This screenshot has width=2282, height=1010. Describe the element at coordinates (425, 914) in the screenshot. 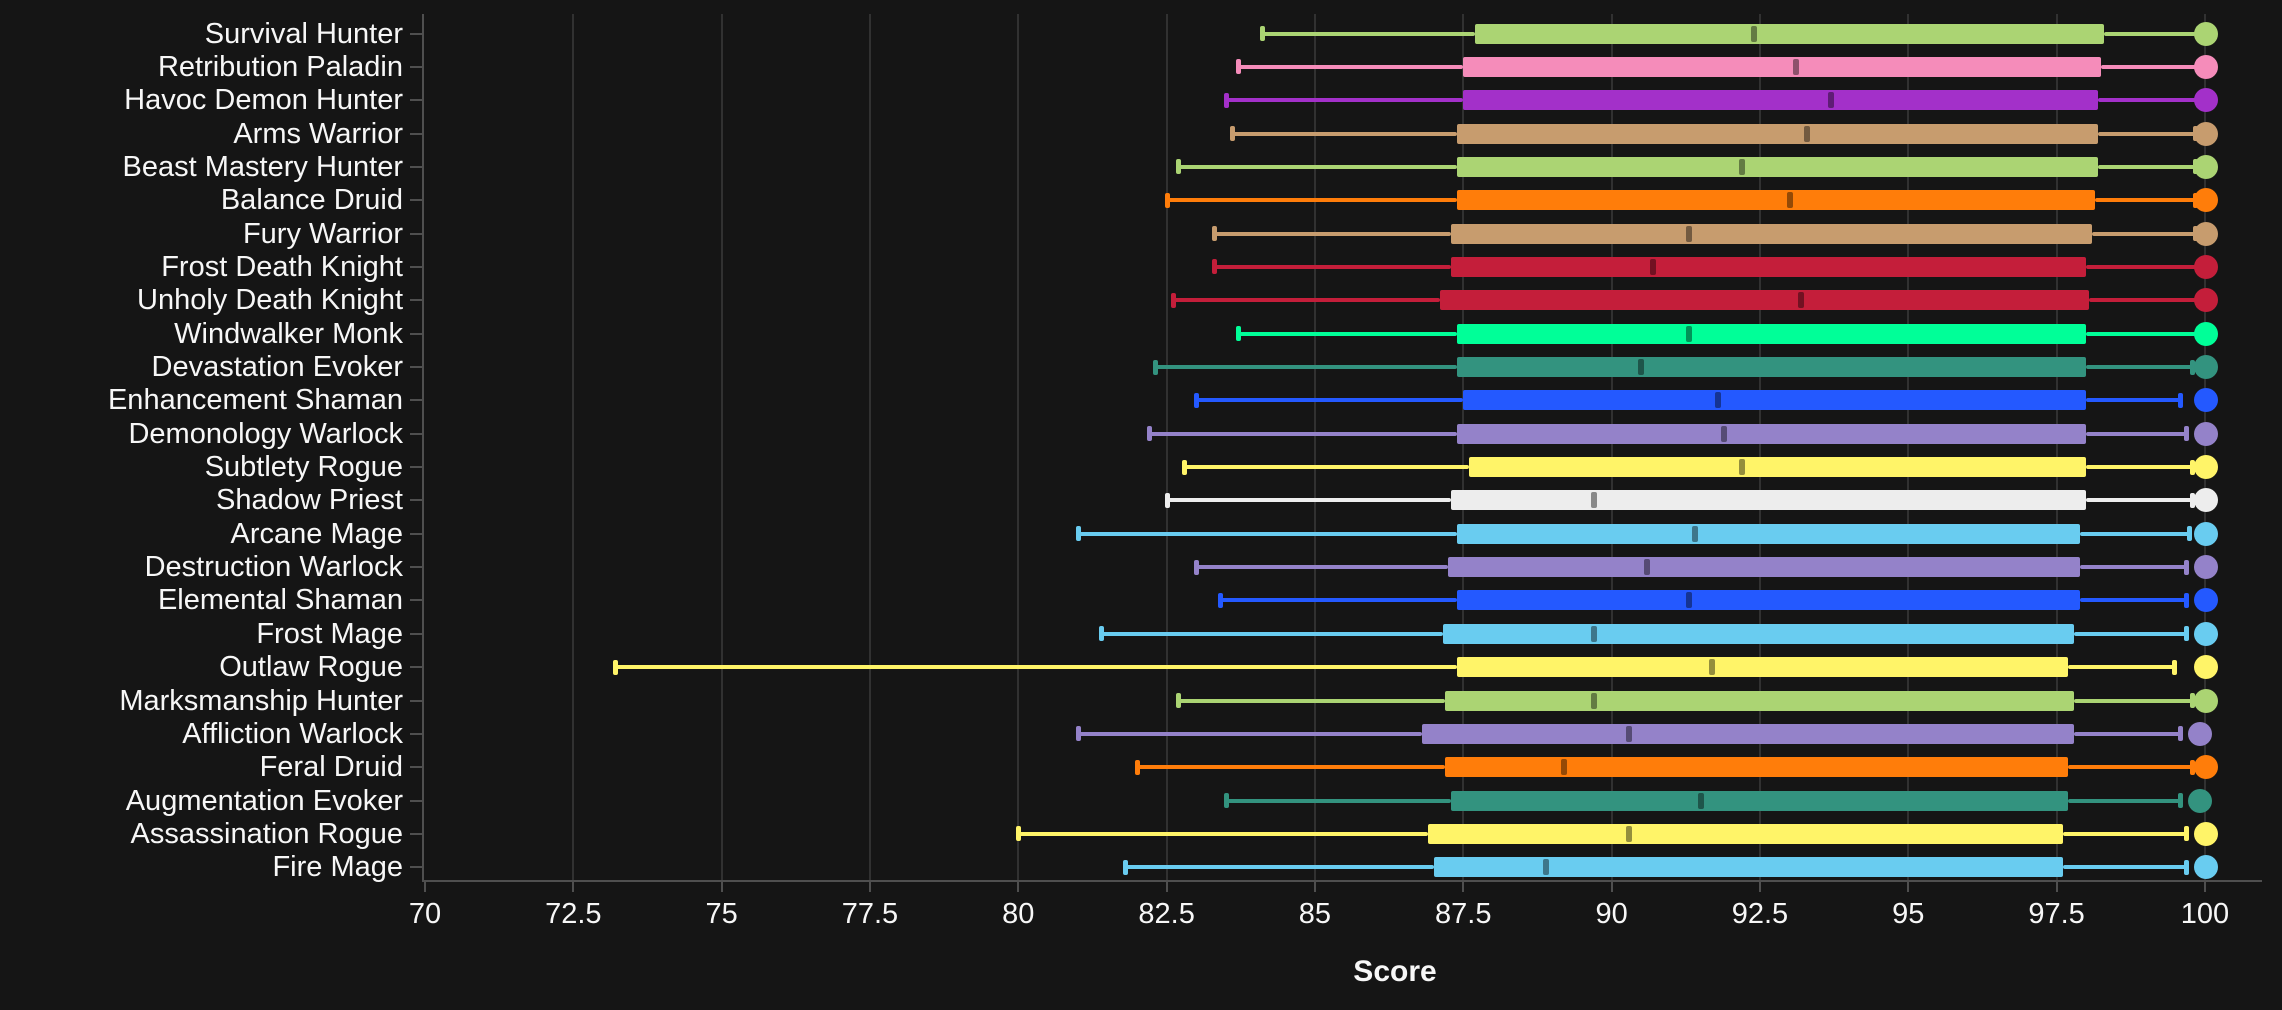

I see `x-tick-label: 70` at that location.